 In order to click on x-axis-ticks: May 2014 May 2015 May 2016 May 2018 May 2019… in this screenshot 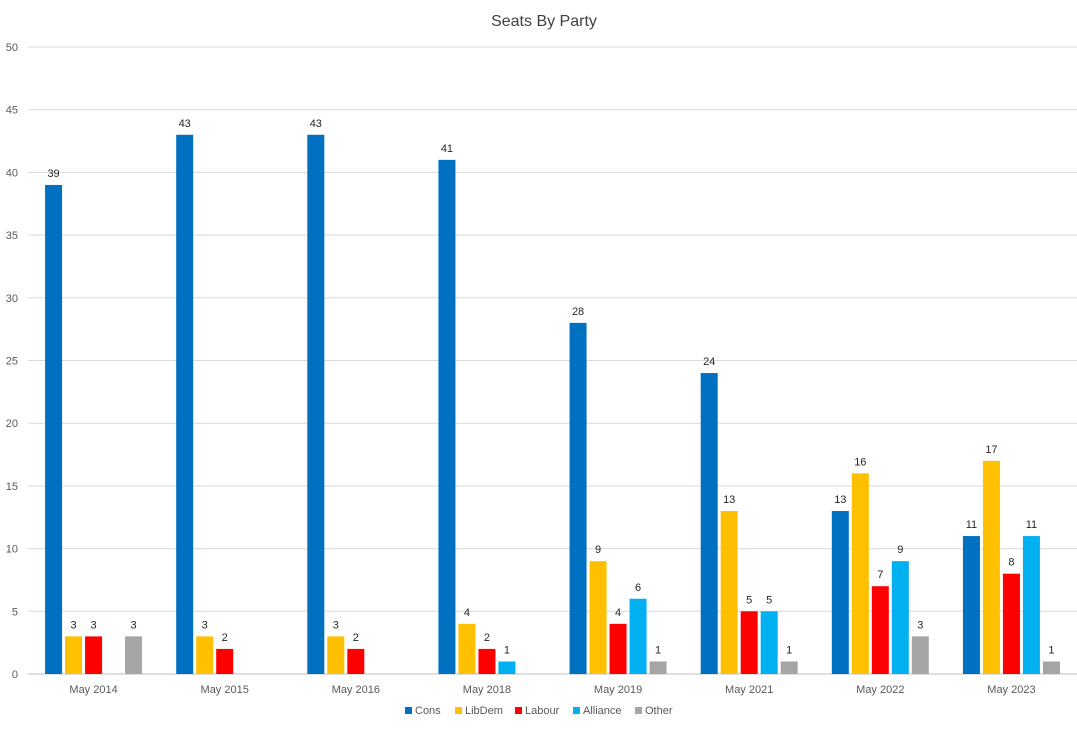, I will do `click(552, 690)`.